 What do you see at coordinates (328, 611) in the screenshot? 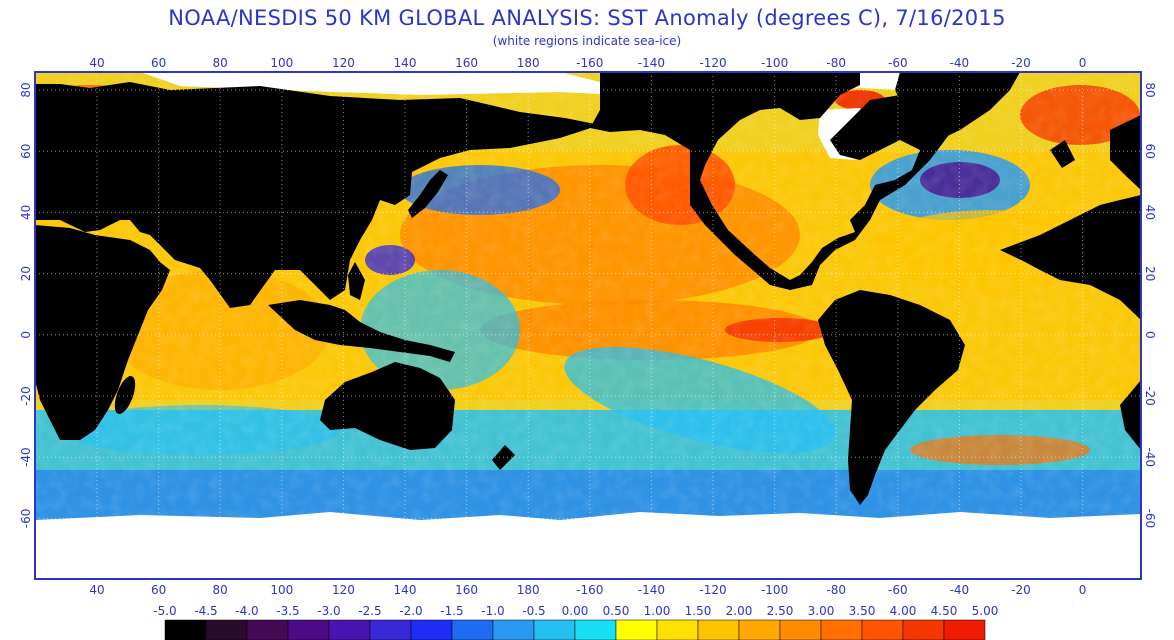
I see `colorbar-label: -3.0` at bounding box center [328, 611].